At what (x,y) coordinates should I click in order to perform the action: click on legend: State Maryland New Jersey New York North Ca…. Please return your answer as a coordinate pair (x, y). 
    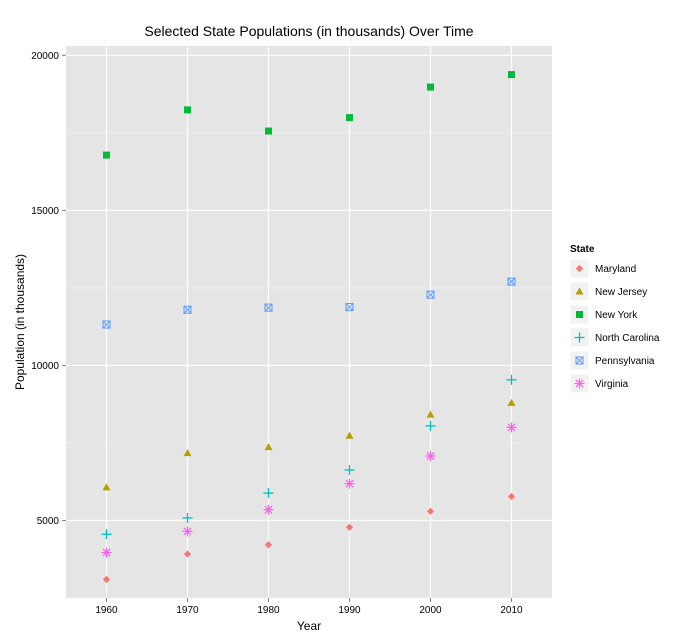
    Looking at the image, I should click on (619, 320).